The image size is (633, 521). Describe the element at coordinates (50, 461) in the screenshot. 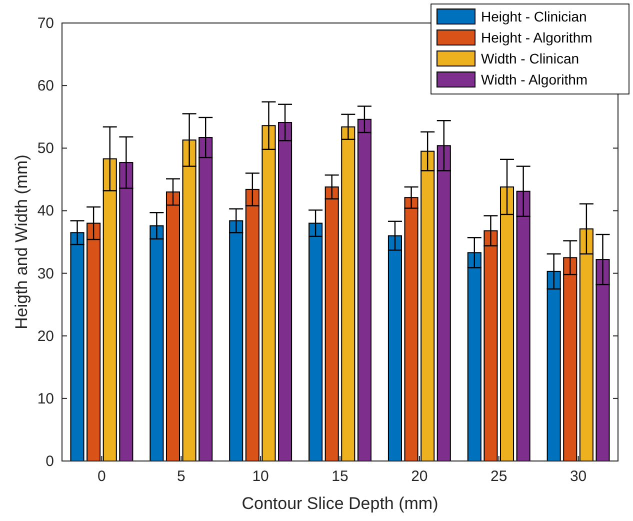

I see `y-tick-label: 0` at that location.